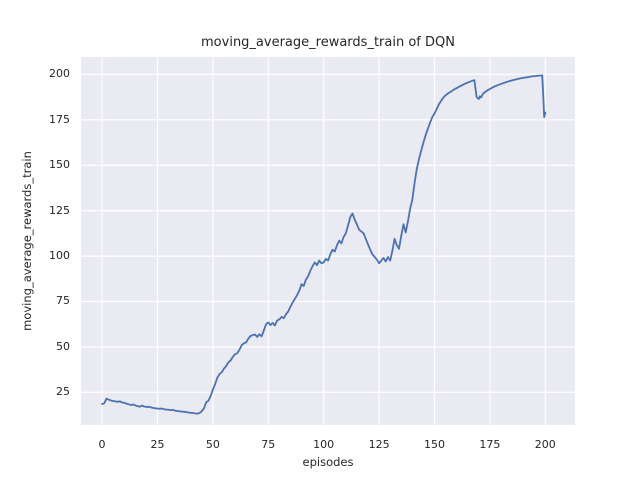  What do you see at coordinates (268, 444) in the screenshot?
I see `x-tick-label: 75` at bounding box center [268, 444].